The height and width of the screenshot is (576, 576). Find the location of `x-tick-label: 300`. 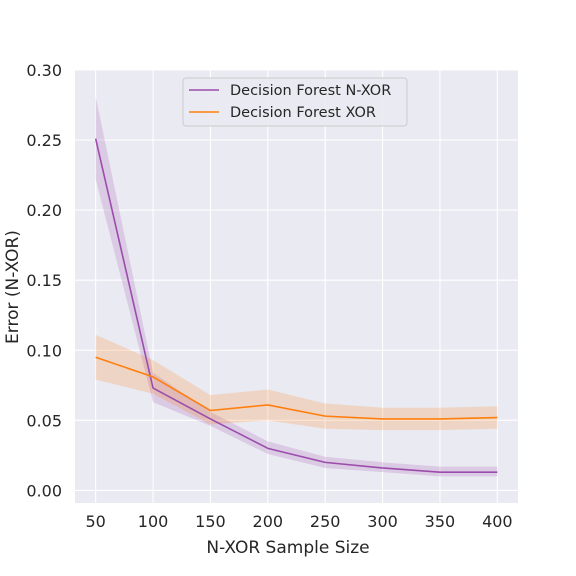

x-tick-label: 300 is located at coordinates (382, 521).